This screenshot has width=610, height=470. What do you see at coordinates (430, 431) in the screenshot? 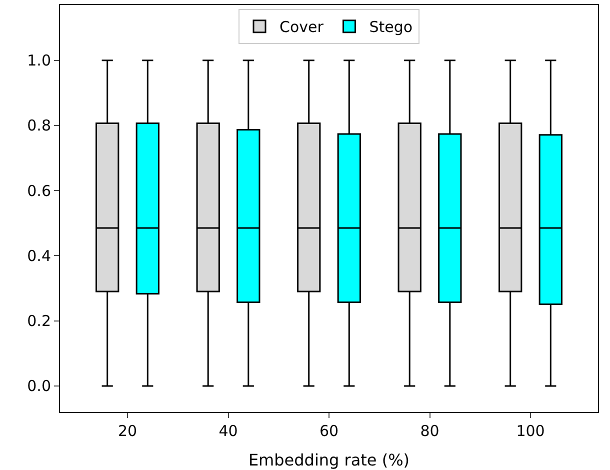
I see `x-tick-label: 80` at bounding box center [430, 431].